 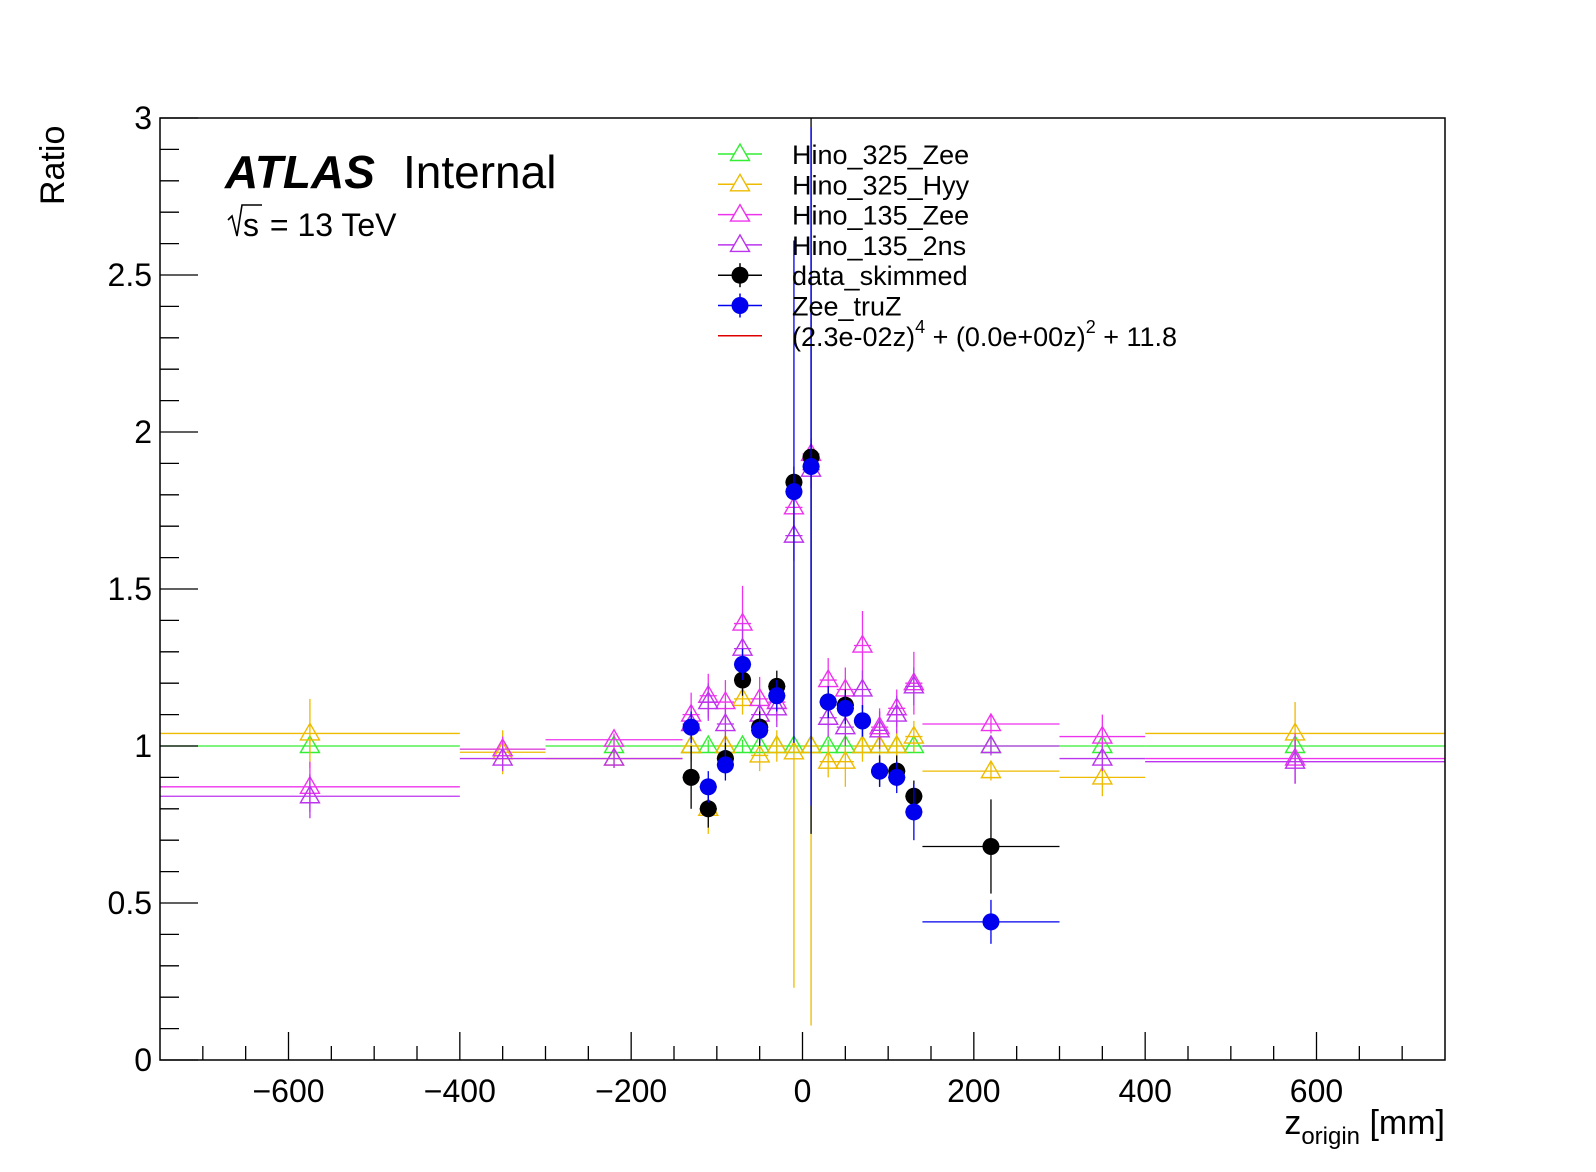 What do you see at coordinates (1402, 1123) in the screenshot?
I see `x-axis-title-unit: [mm]` at bounding box center [1402, 1123].